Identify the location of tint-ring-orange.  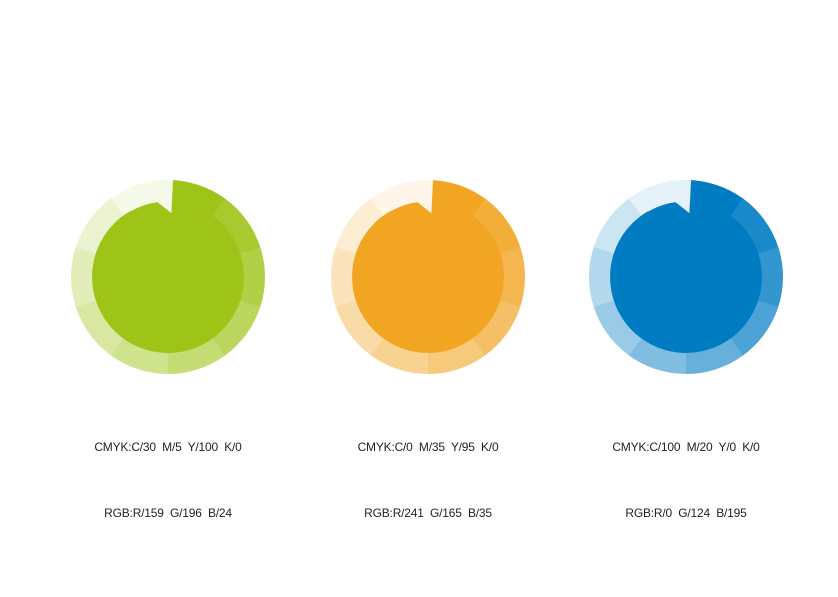
(428, 277).